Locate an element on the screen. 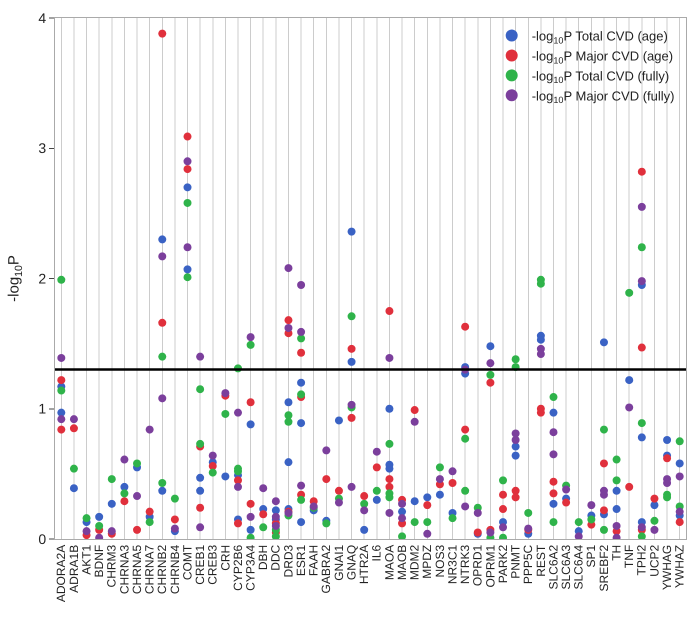  legend-label: -log$_{10}$P Total CVD (age) is located at coordinates (600, 37).